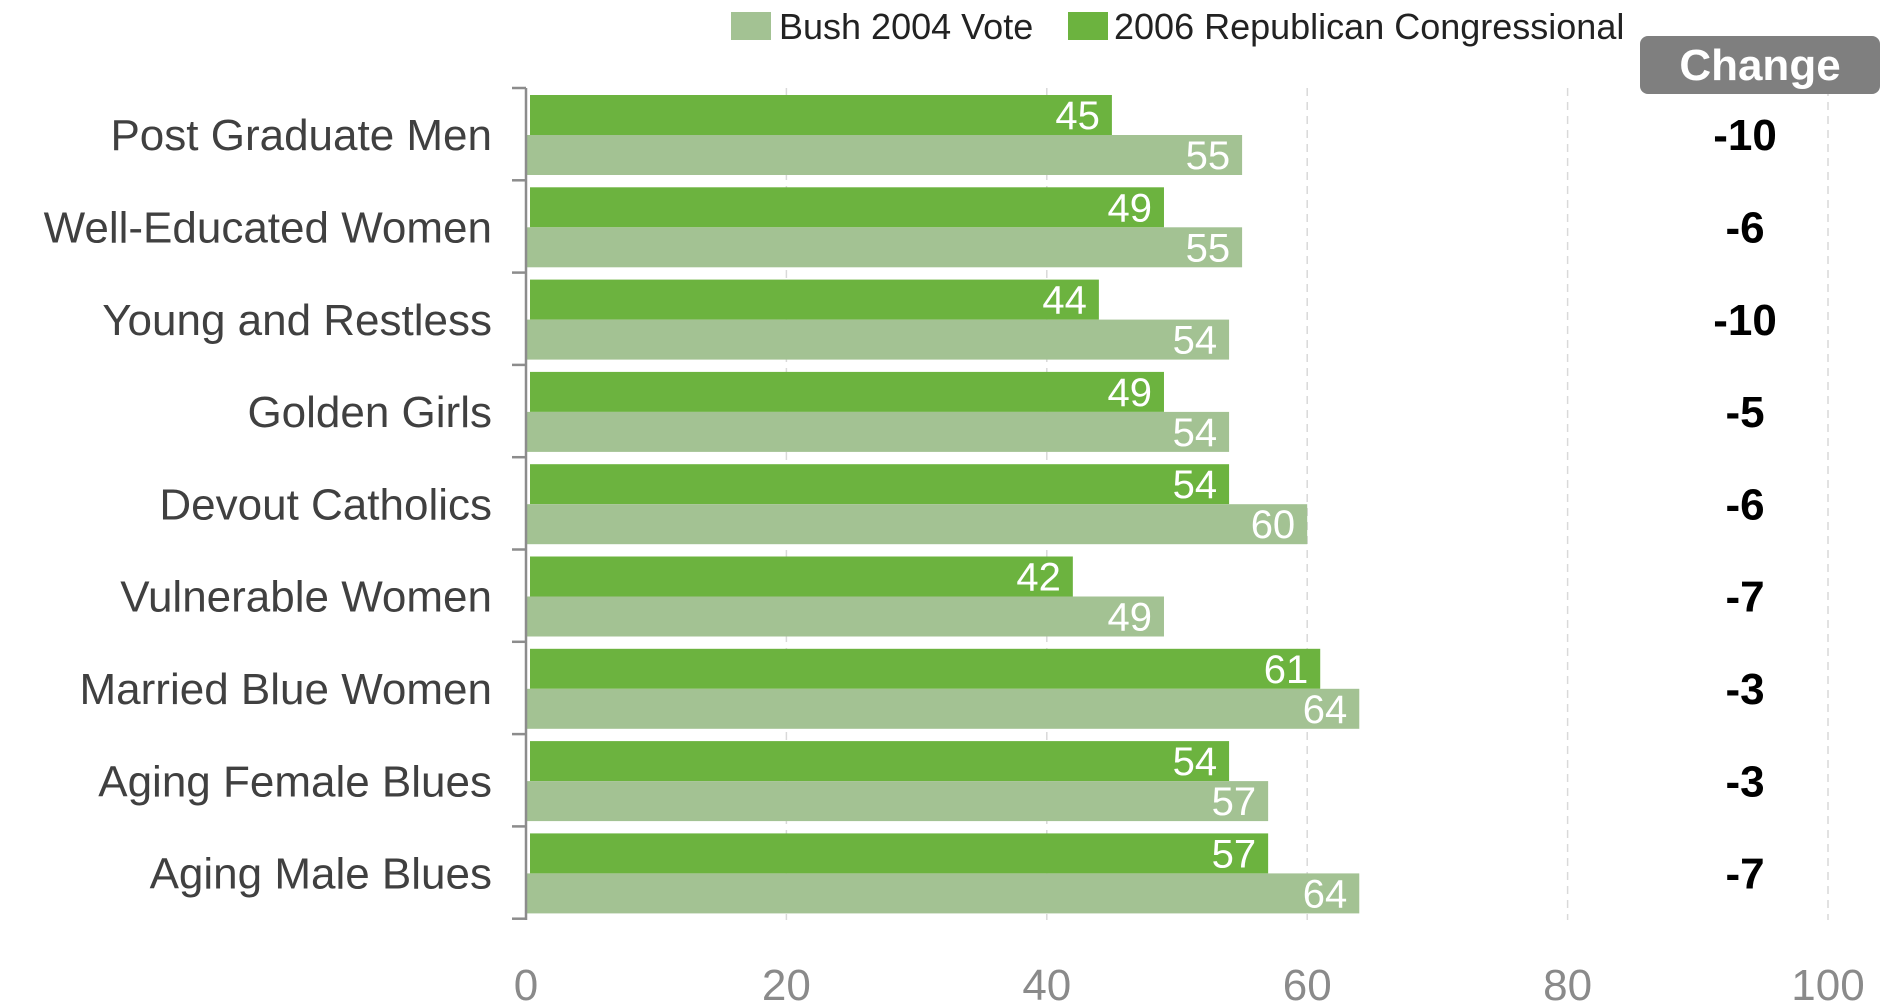 This screenshot has width=1887, height=1006. What do you see at coordinates (1325, 894) in the screenshot?
I see `data-label-2004-aging-male-blues: 64` at bounding box center [1325, 894].